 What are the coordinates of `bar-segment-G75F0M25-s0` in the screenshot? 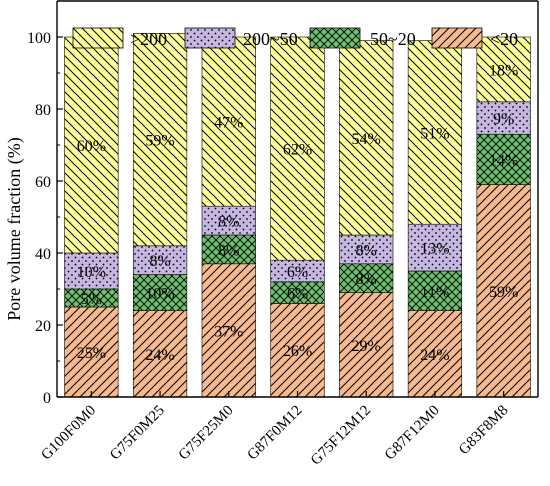 It's located at (160, 354).